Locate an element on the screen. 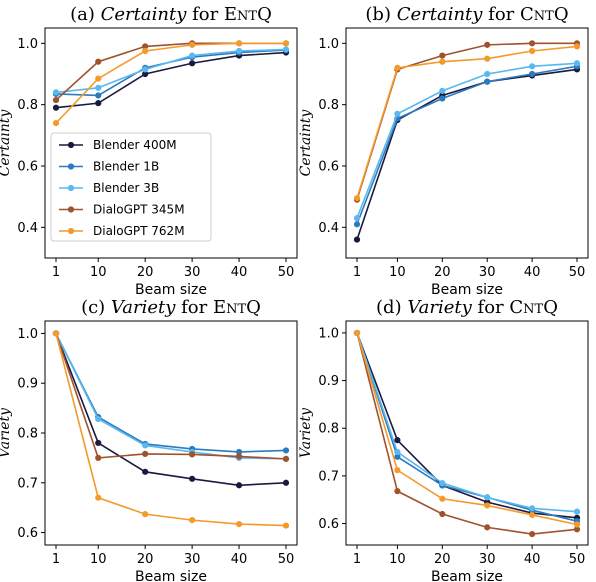  title-dataset: CntQ is located at coordinates (533, 307).